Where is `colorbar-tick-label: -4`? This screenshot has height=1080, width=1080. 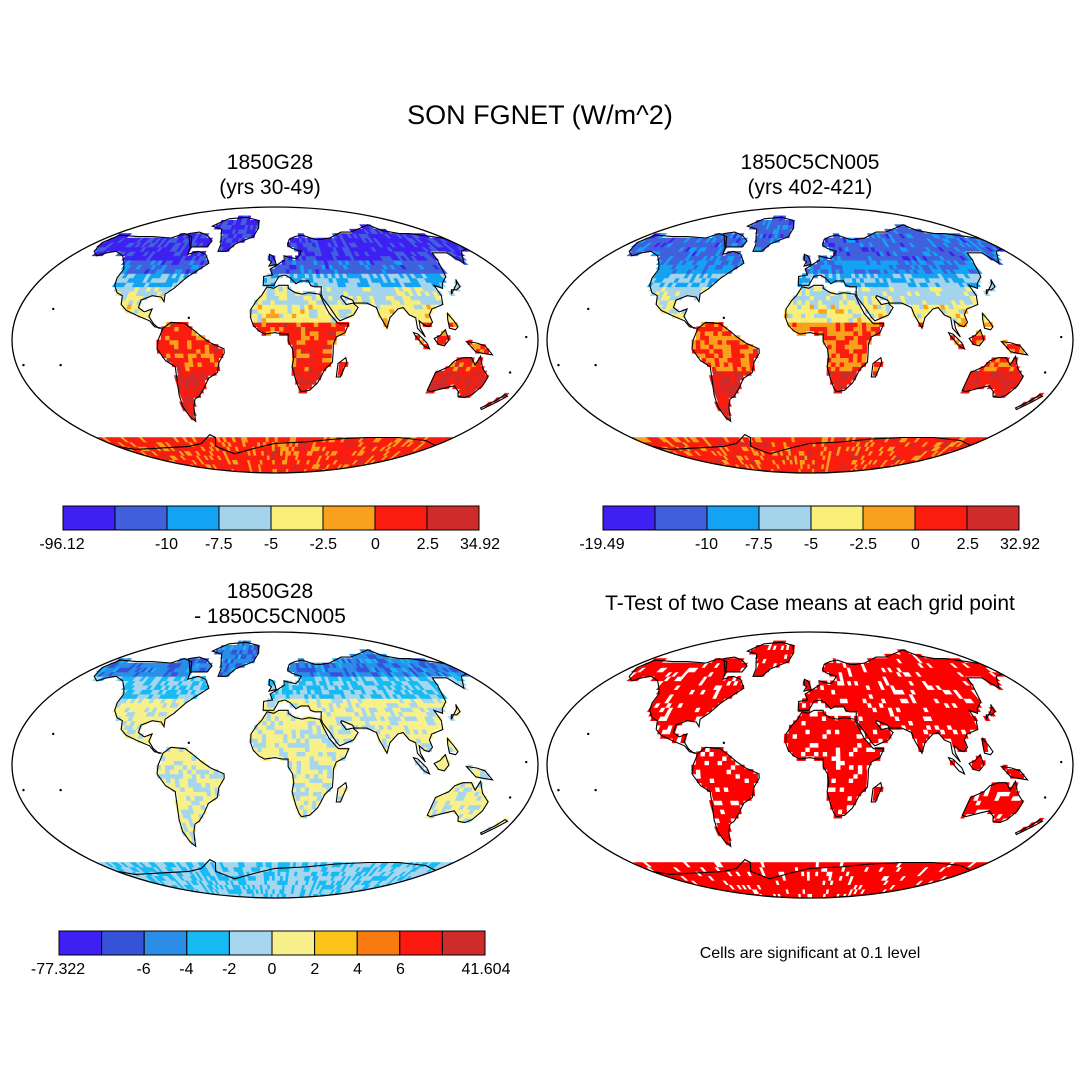
colorbar-tick-label: -4 is located at coordinates (186, 969).